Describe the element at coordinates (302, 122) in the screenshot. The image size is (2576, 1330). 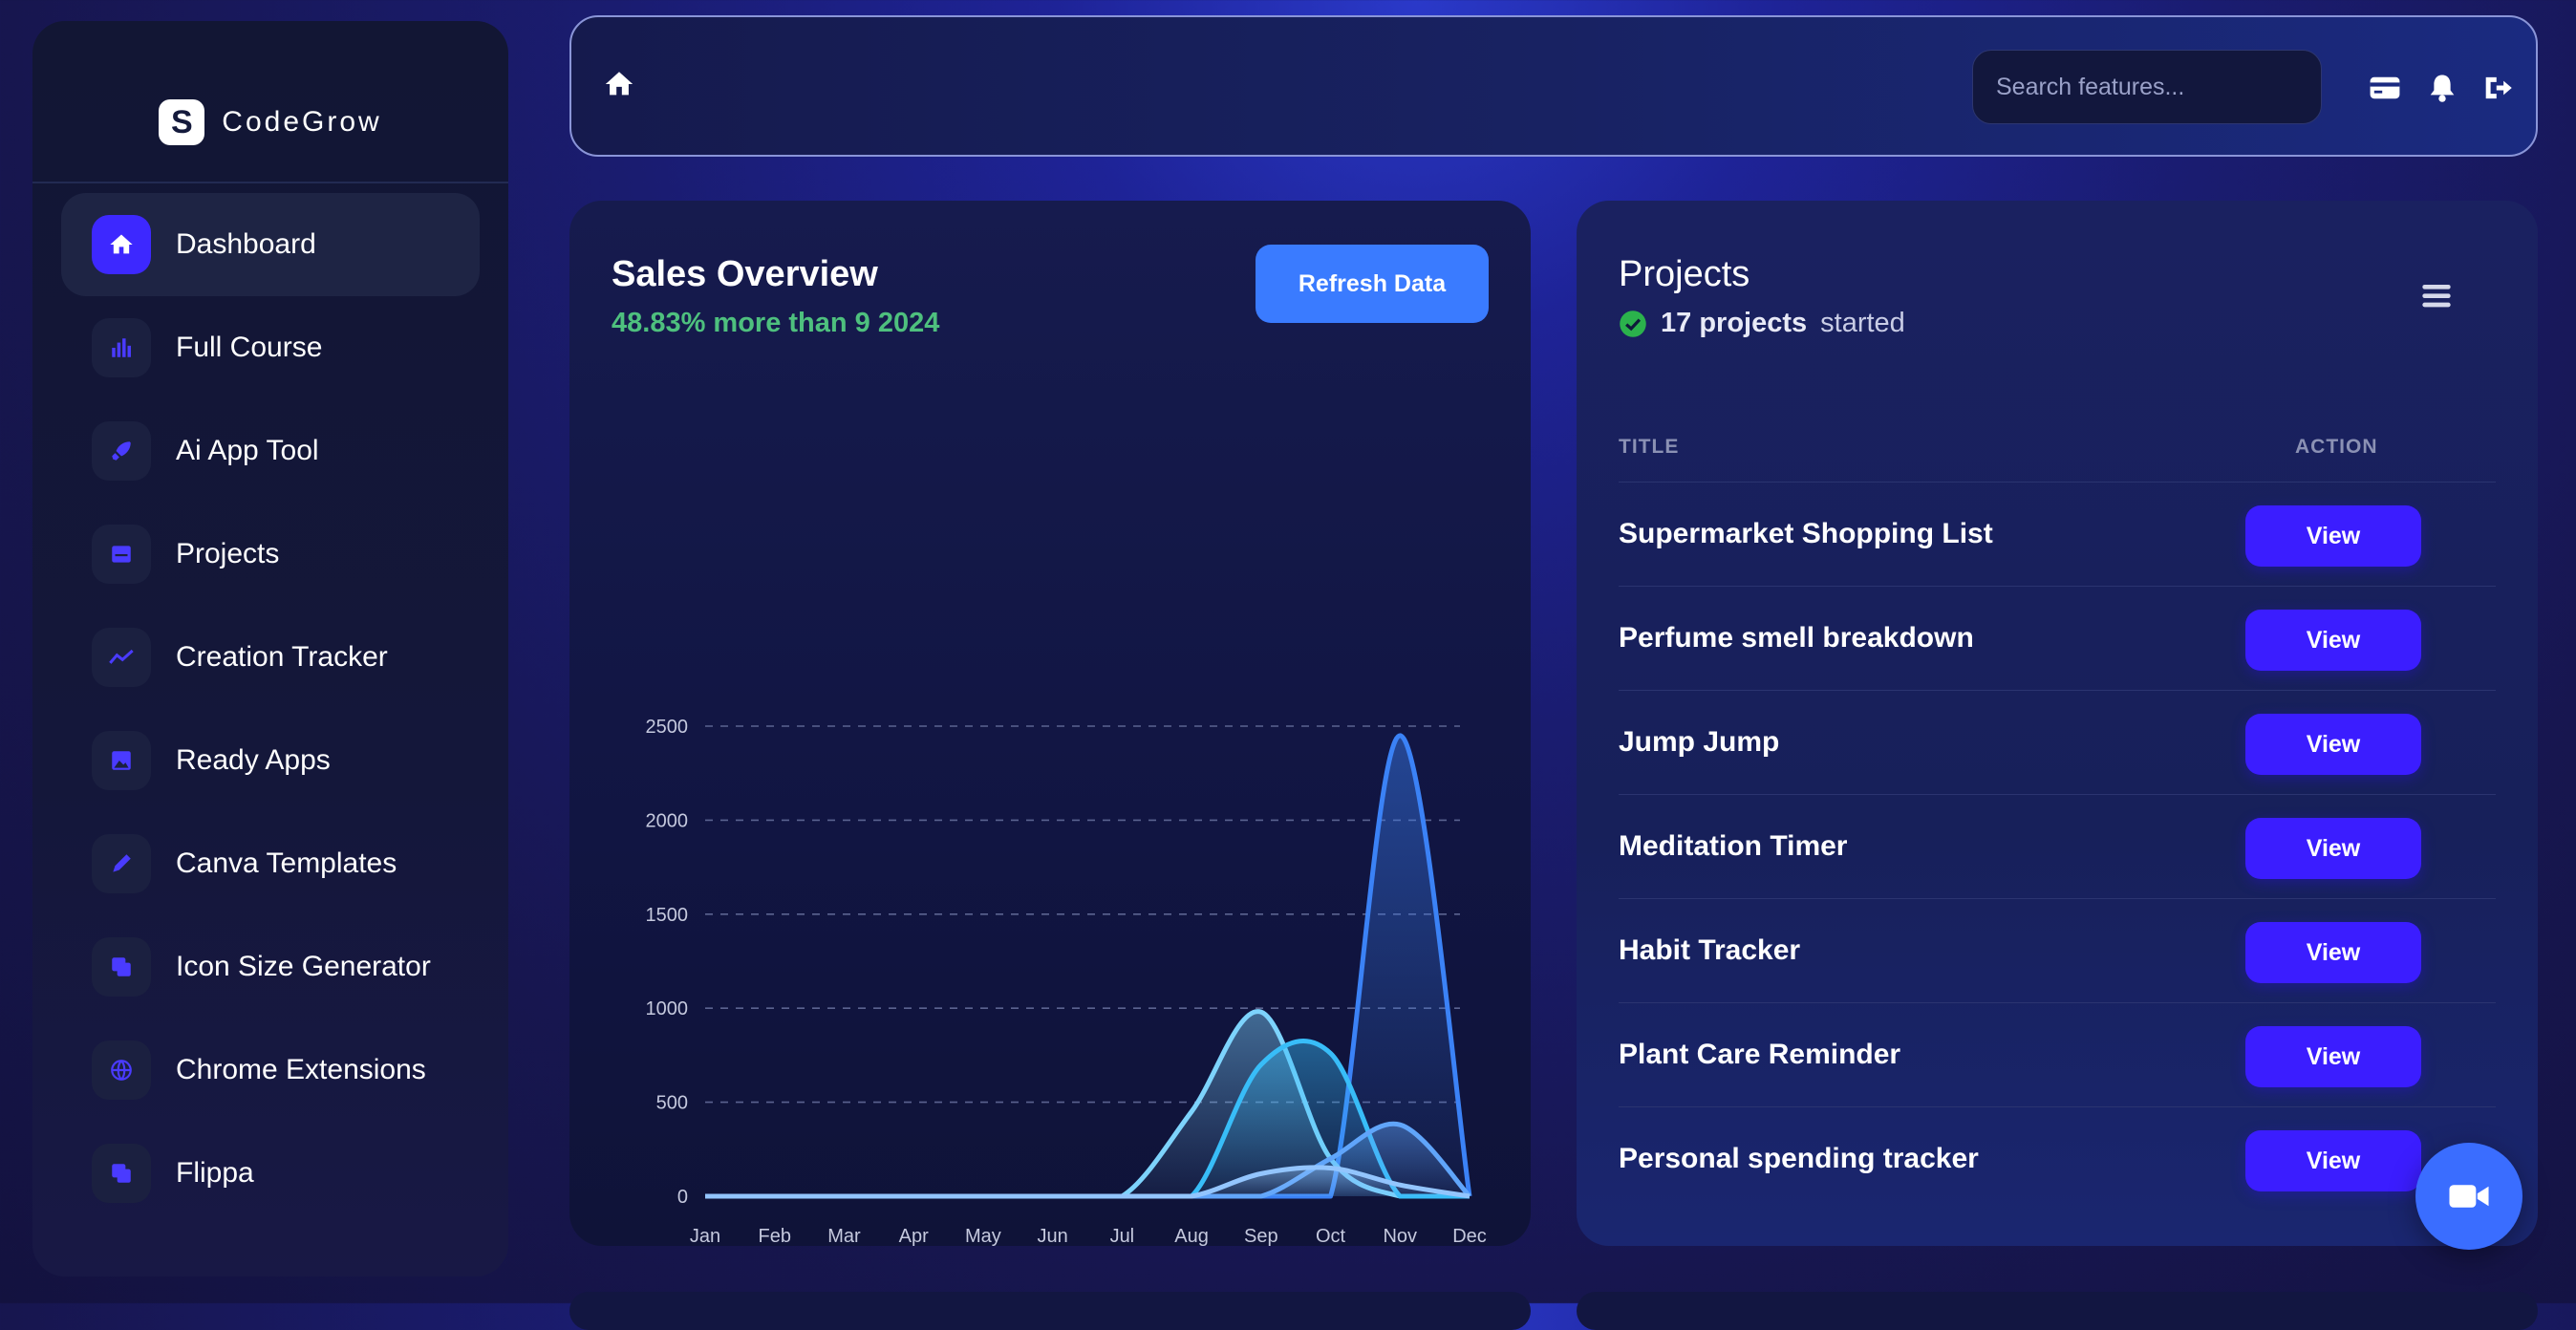
I see `brand-name: CodeGrow` at that location.